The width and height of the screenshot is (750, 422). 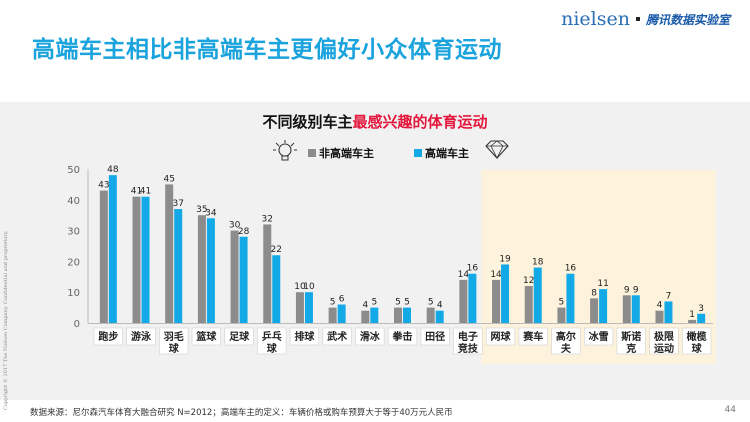 I want to click on category-label: 乒乓球, so click(x=272, y=341).